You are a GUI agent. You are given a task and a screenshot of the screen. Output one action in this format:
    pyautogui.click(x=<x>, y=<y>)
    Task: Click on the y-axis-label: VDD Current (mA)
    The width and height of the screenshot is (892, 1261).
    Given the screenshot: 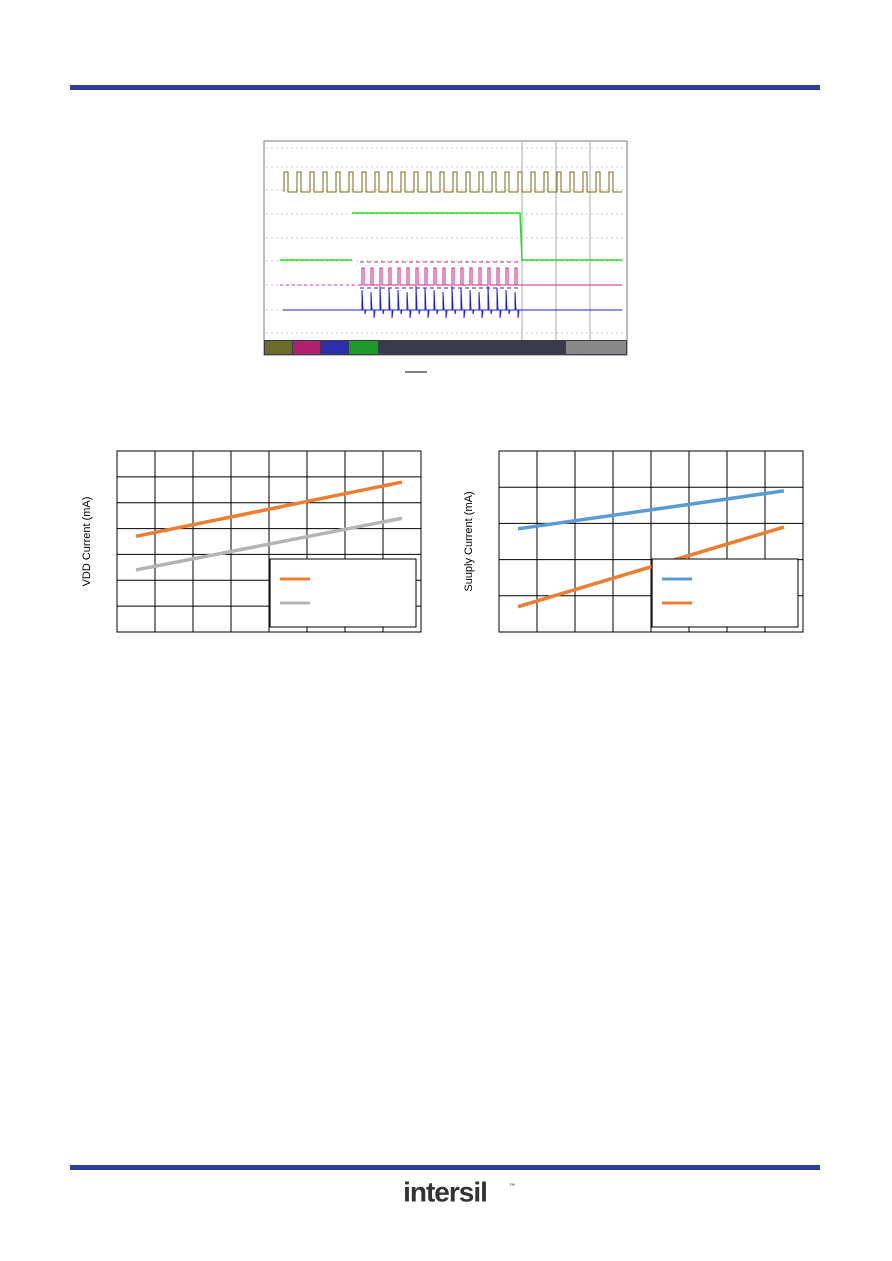 What is the action you would take?
    pyautogui.click(x=87, y=542)
    